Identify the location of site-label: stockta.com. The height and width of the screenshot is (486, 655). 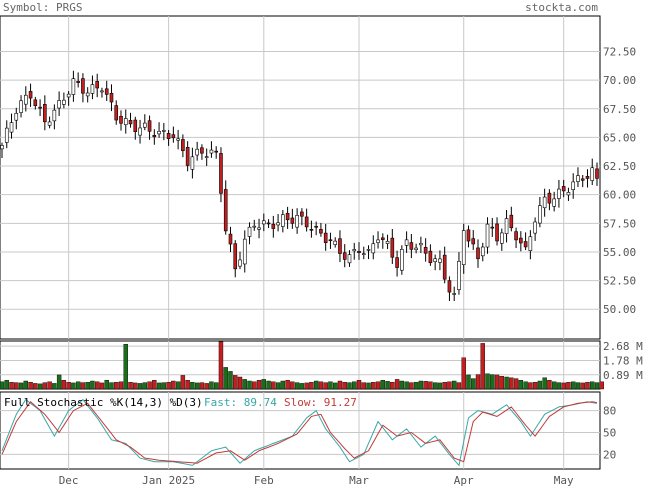
(561, 7).